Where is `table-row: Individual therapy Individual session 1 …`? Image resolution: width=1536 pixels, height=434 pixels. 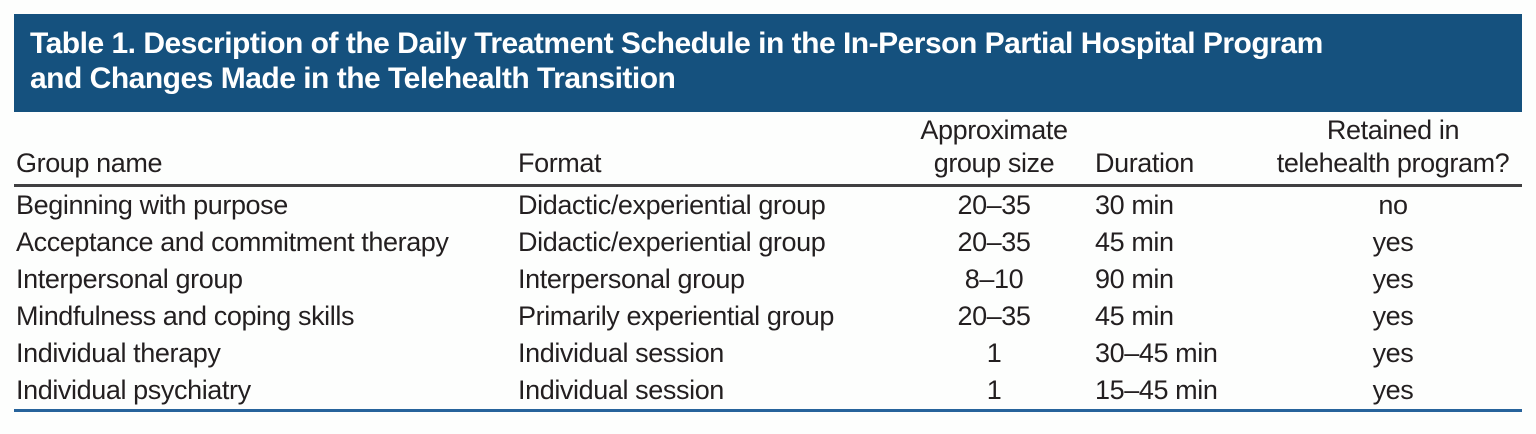 table-row: Individual therapy Individual session 1 … is located at coordinates (768, 353).